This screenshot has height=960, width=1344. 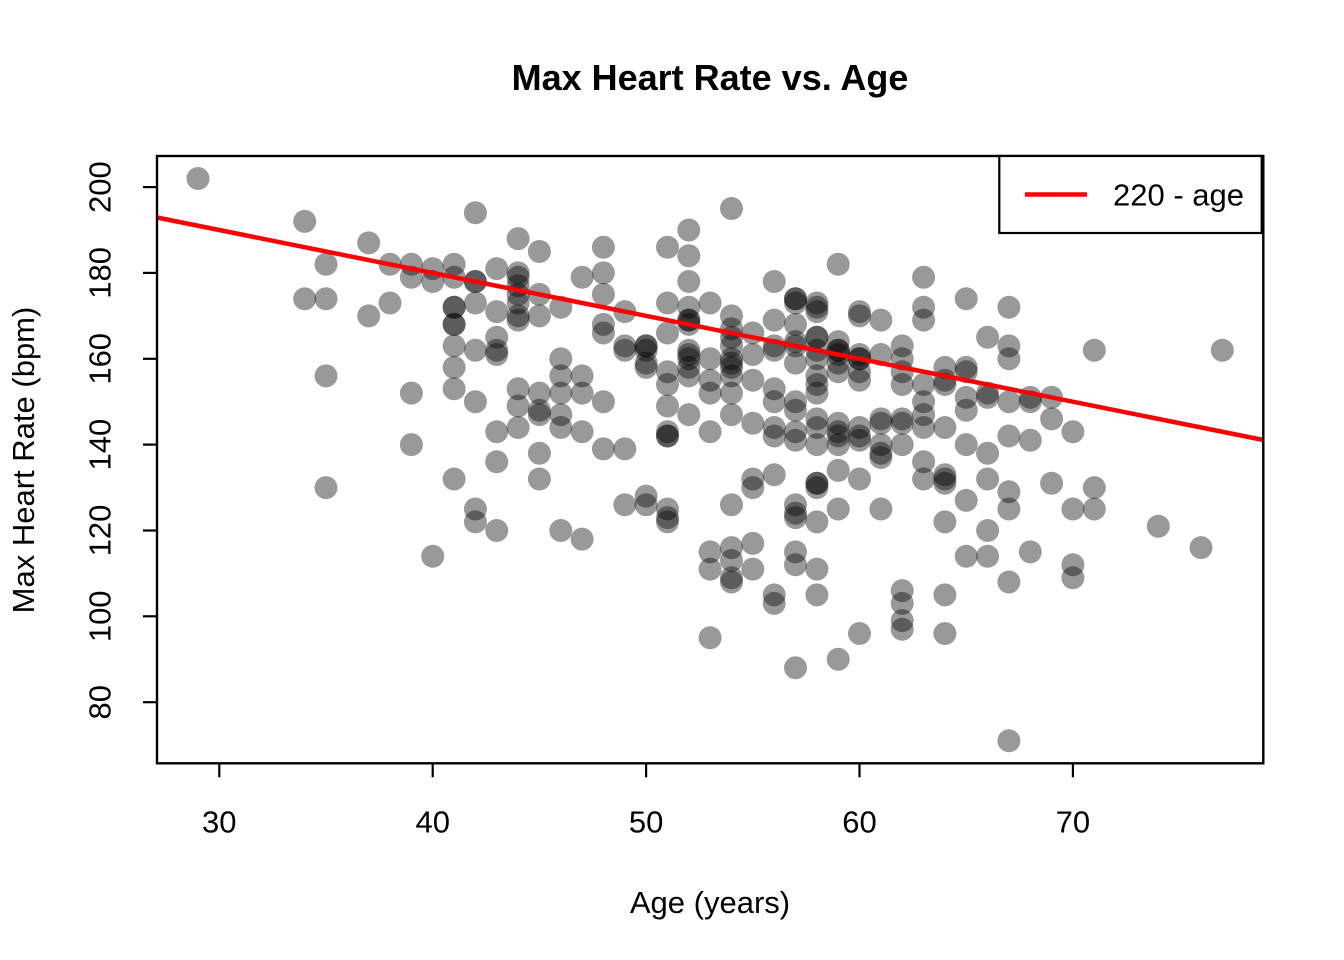 What do you see at coordinates (100, 187) in the screenshot?
I see `y-tick-label: 200` at bounding box center [100, 187].